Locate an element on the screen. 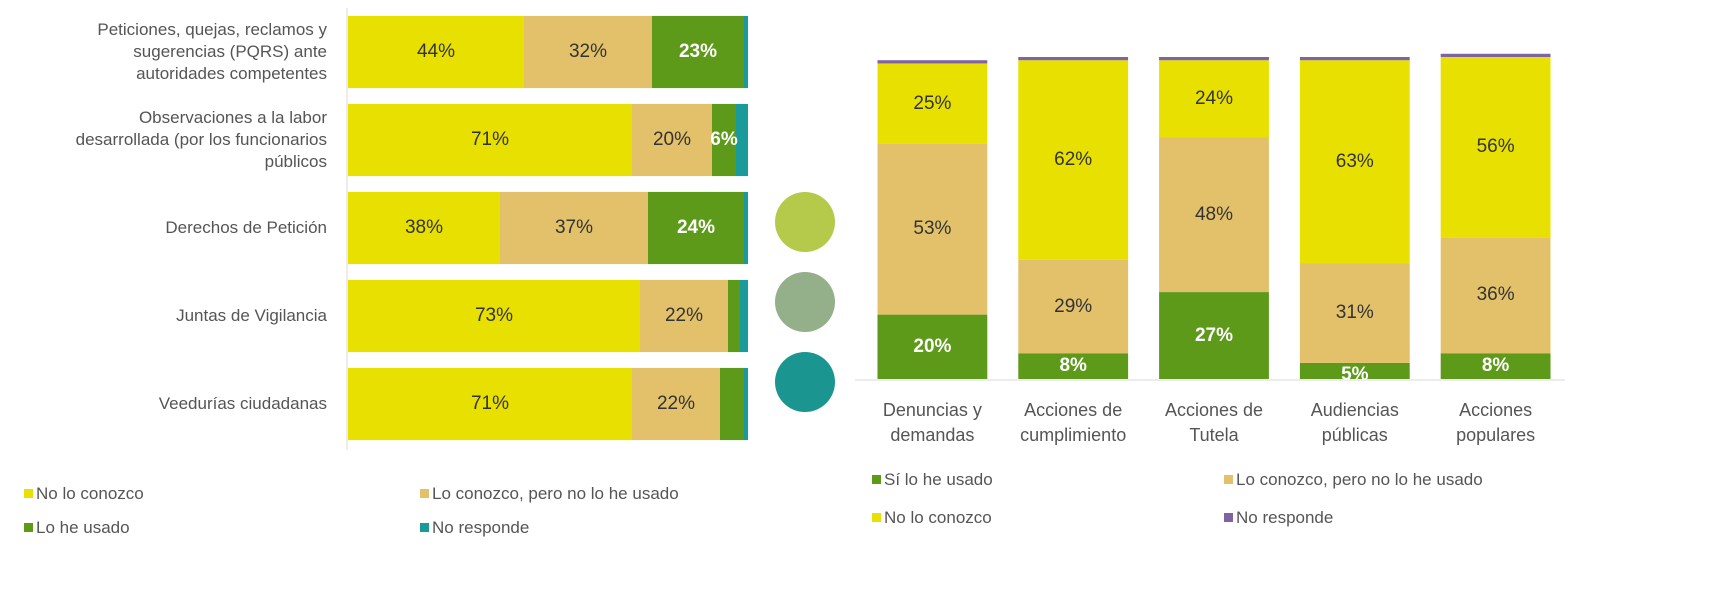 The width and height of the screenshot is (1718, 591). value-label: 25% is located at coordinates (932, 103).